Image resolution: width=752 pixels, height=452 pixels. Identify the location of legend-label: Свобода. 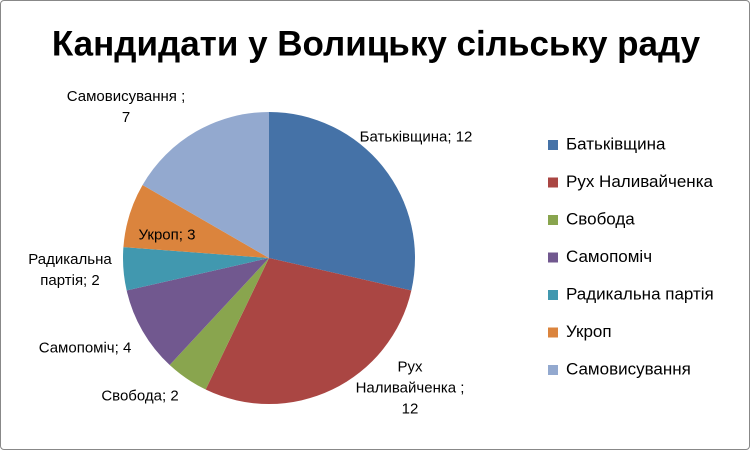
(600, 218).